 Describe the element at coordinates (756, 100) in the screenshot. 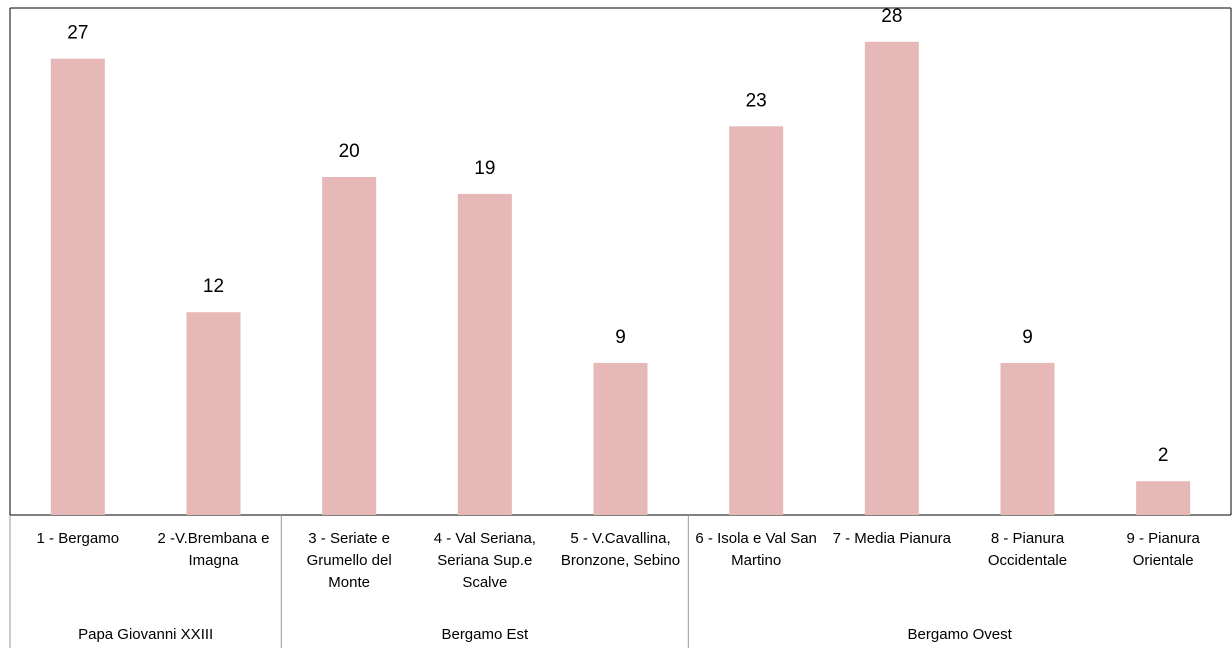

I see `data-label: 23` at that location.